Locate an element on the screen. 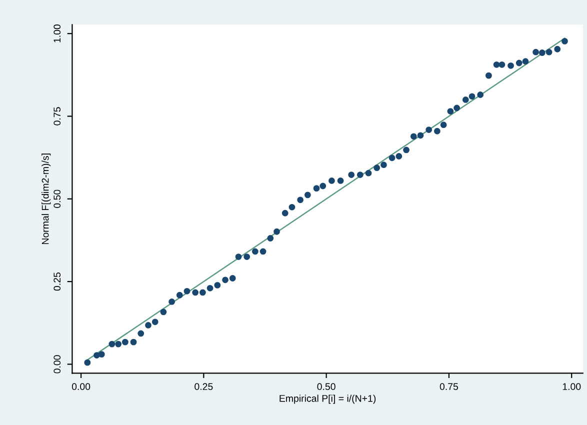 The height and width of the screenshot is (425, 587). y-axis-title: Normal F[(dim2-m)/s] is located at coordinates (46, 199).